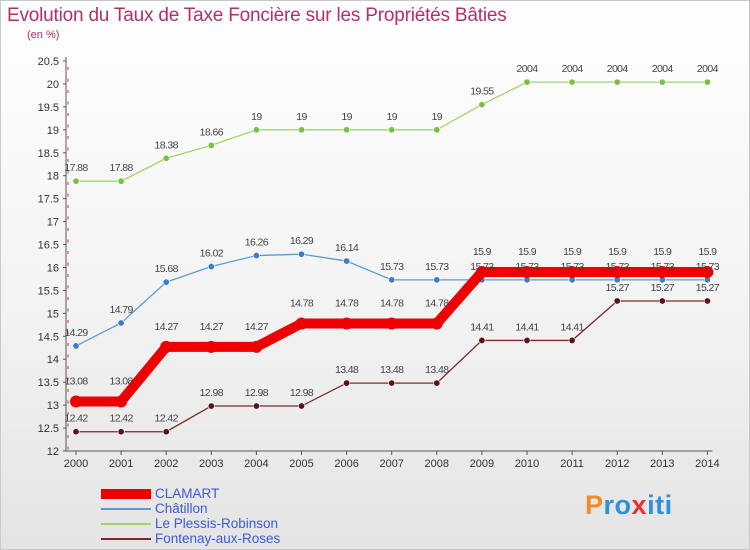 The width and height of the screenshot is (750, 550). What do you see at coordinates (121, 464) in the screenshot?
I see `x-tick-label: 2001` at bounding box center [121, 464].